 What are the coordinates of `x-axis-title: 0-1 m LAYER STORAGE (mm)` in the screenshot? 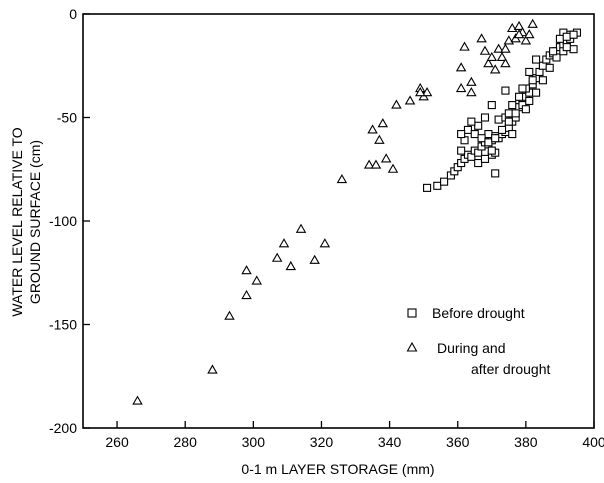 It's located at (337, 469).